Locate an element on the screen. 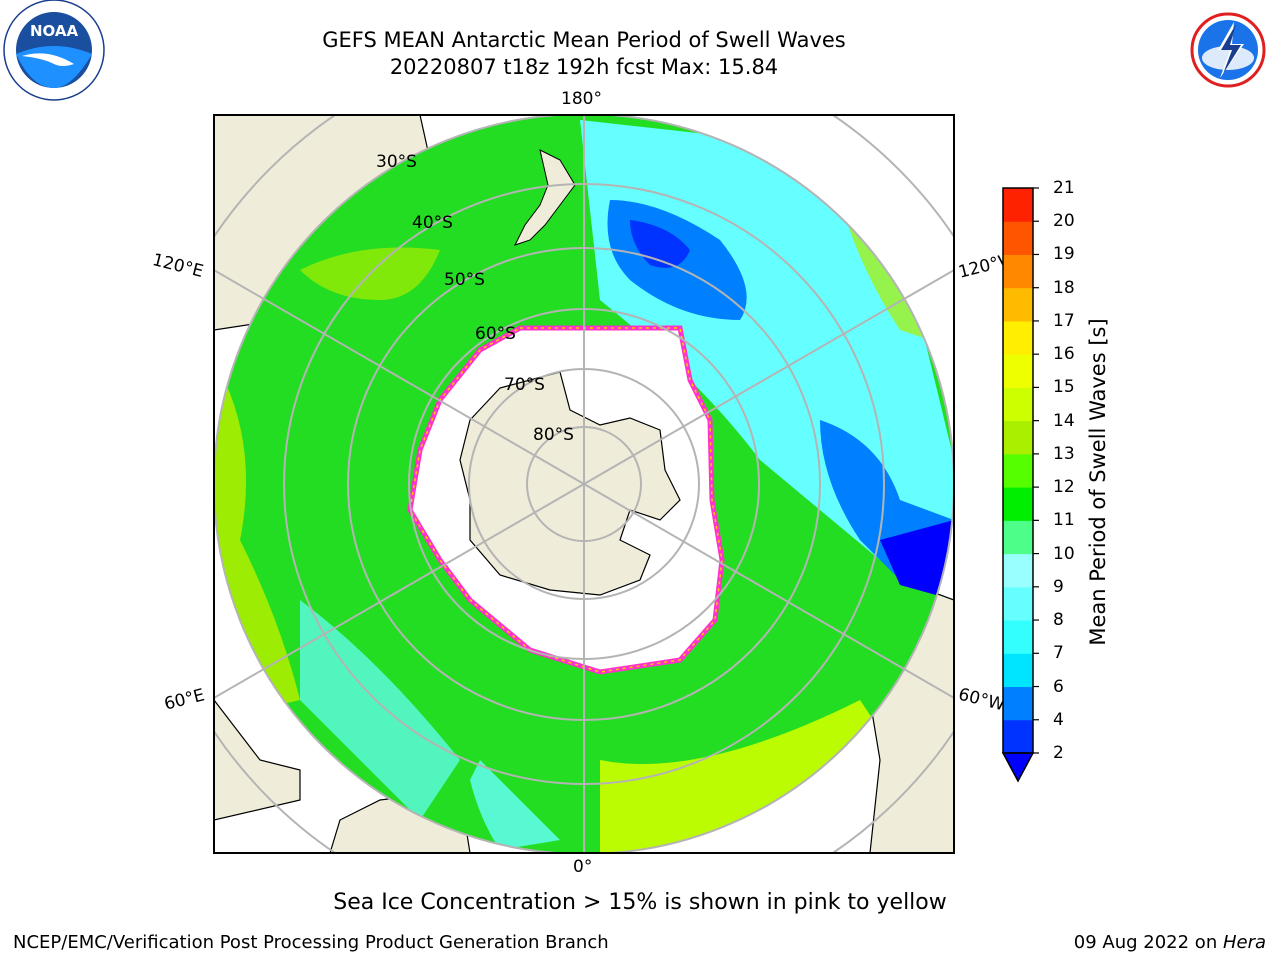  colorbar-title: Mean Period of Swell Waves [s] is located at coordinates (1098, 482).